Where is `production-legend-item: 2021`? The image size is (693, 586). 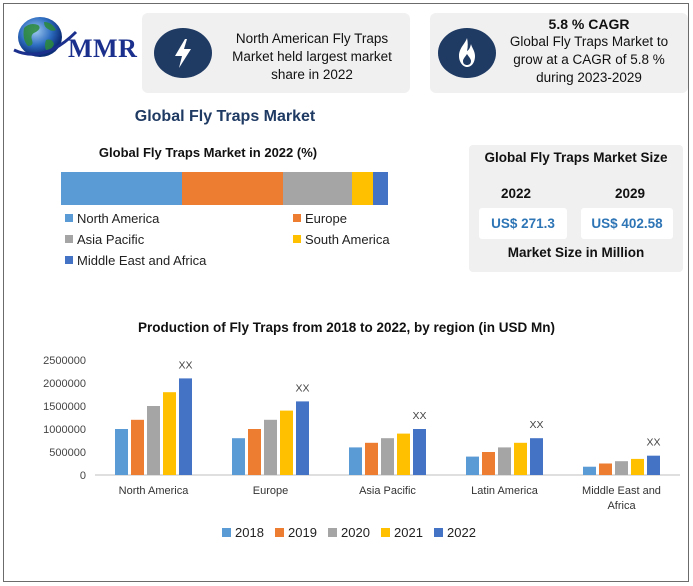 production-legend-item: 2021 is located at coordinates (402, 532).